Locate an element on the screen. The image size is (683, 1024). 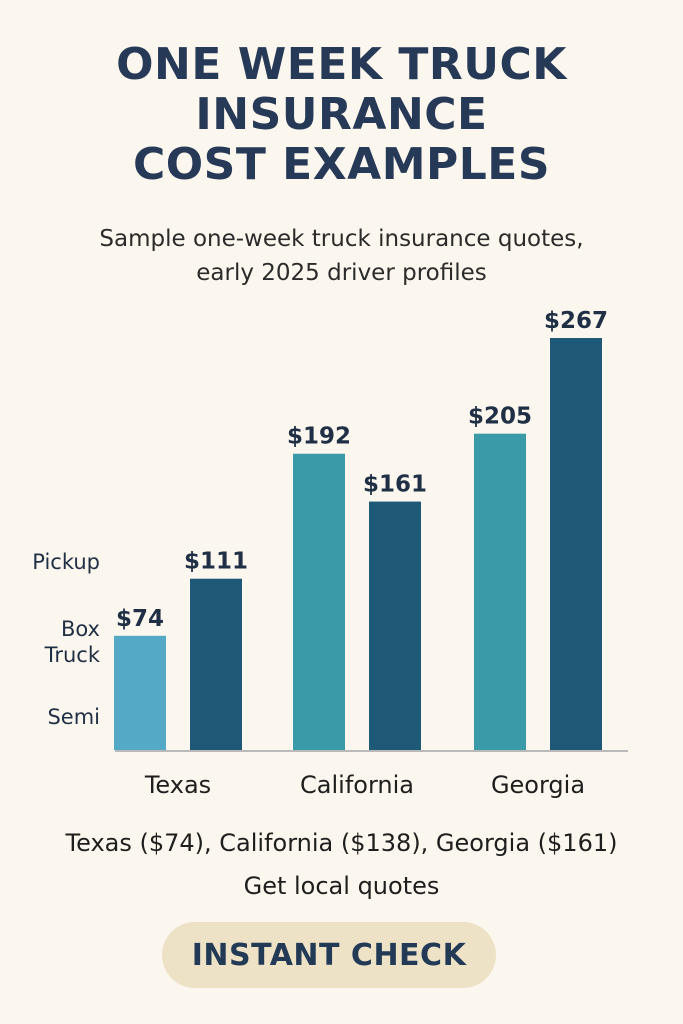
title-line-1: ONE WEEK TRUCK is located at coordinates (341, 64).